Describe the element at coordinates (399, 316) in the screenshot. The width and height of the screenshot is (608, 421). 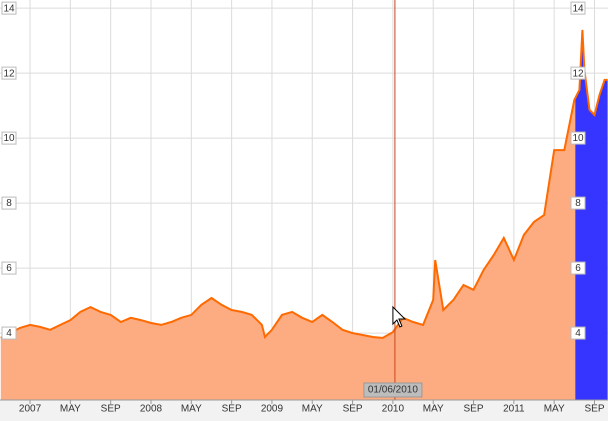
I see `cursor` at that location.